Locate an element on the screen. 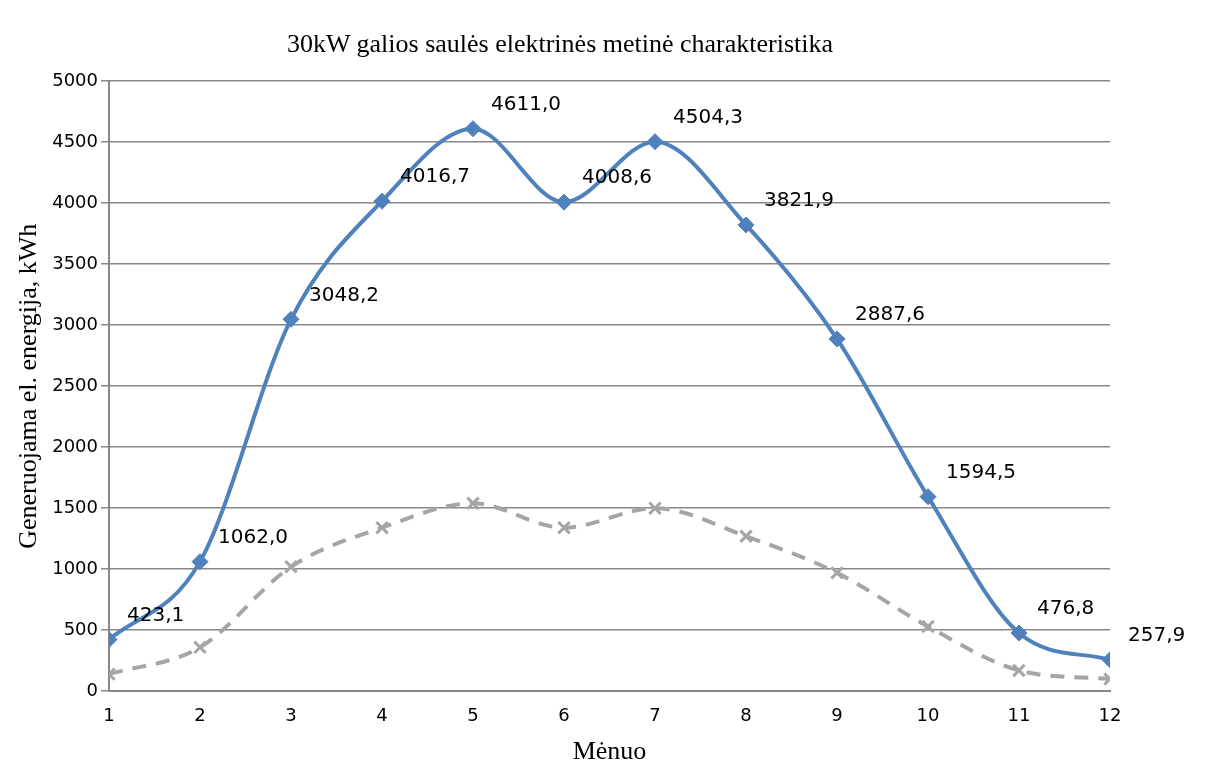  x-tick-label: 3 is located at coordinates (291, 714).